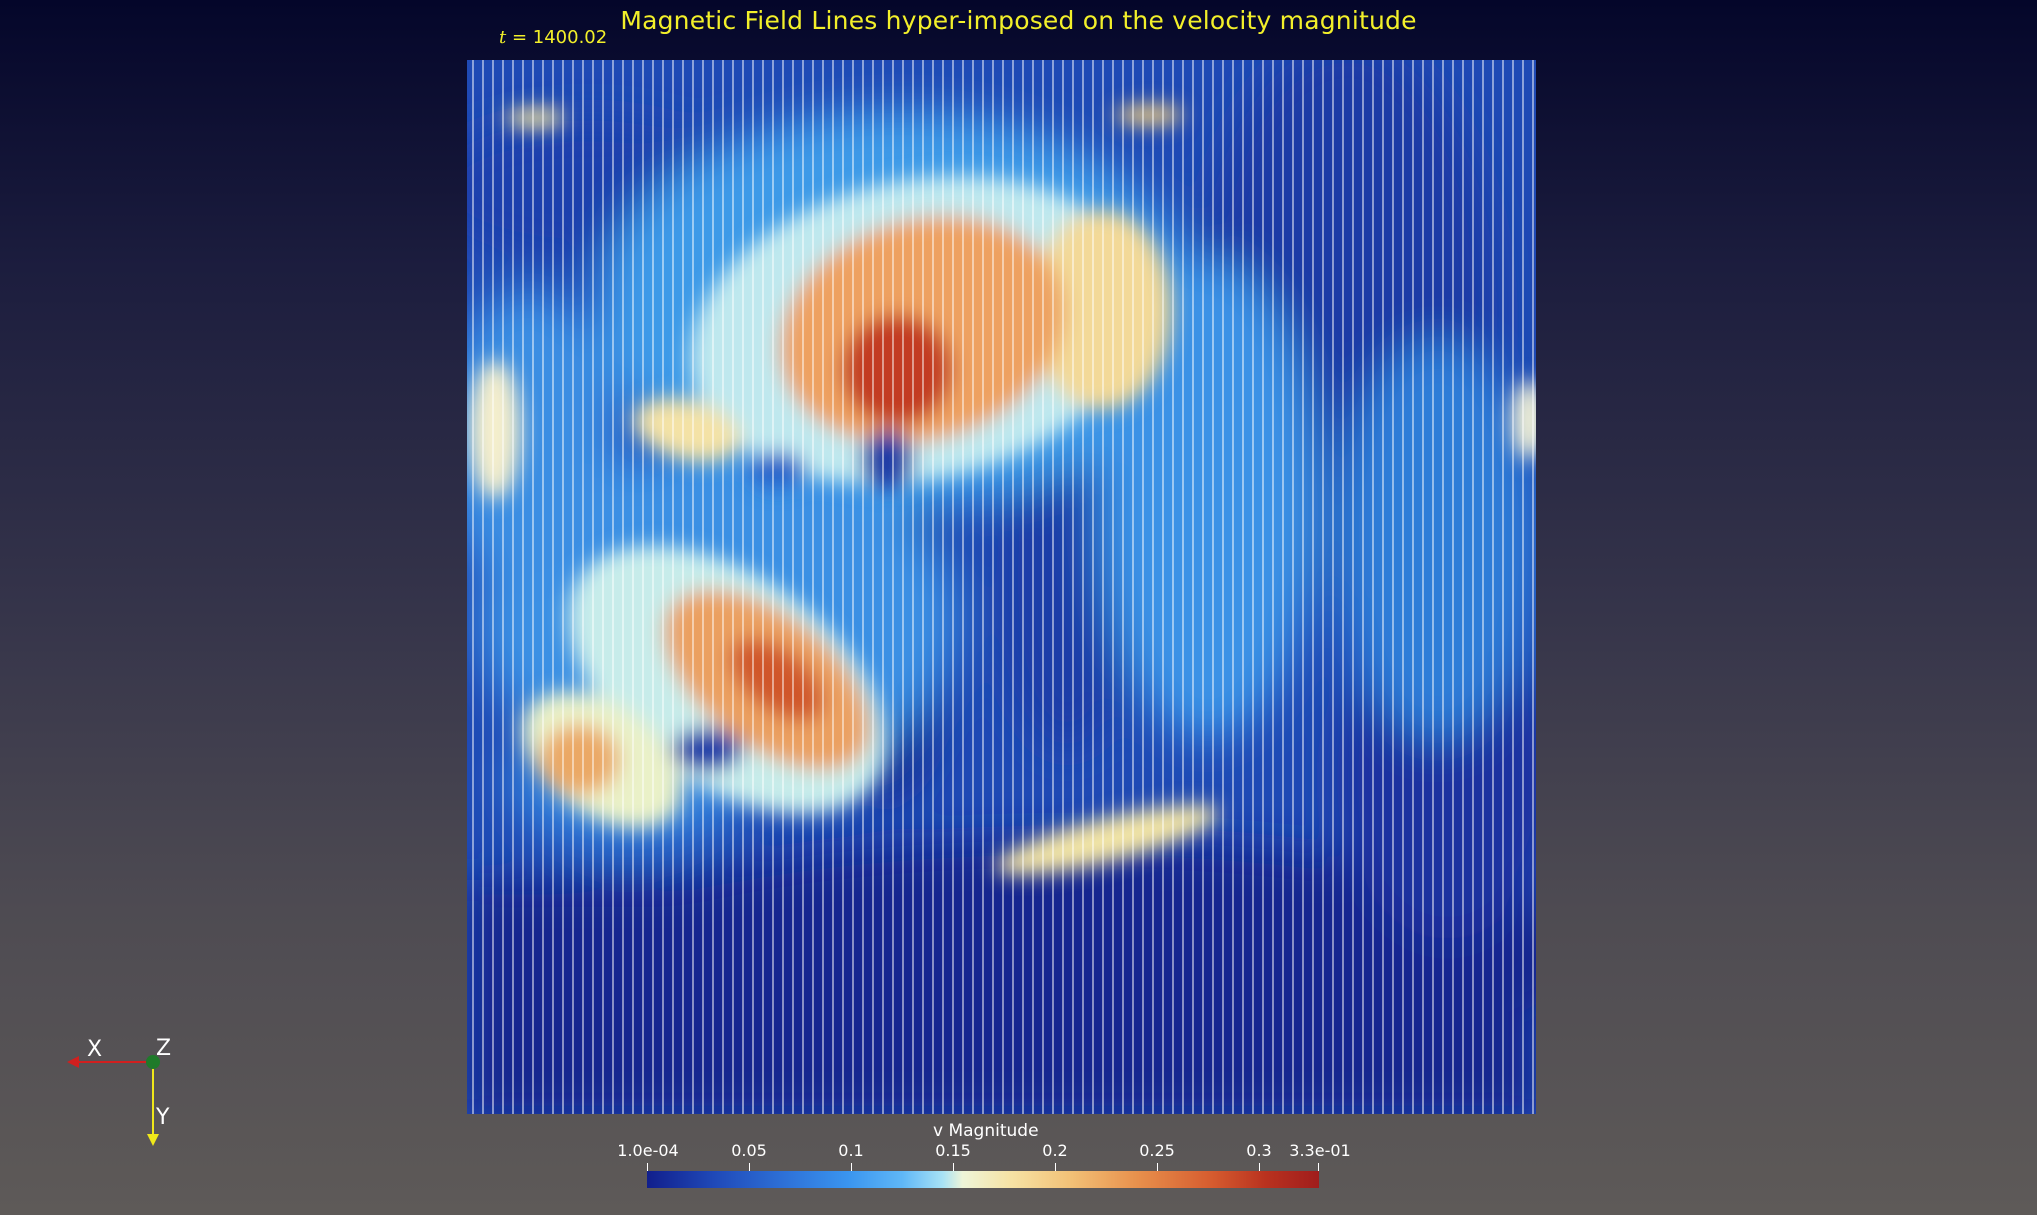 Image resolution: width=2037 pixels, height=1215 pixels. I want to click on time-annotation: t = 1400.02, so click(553, 37).